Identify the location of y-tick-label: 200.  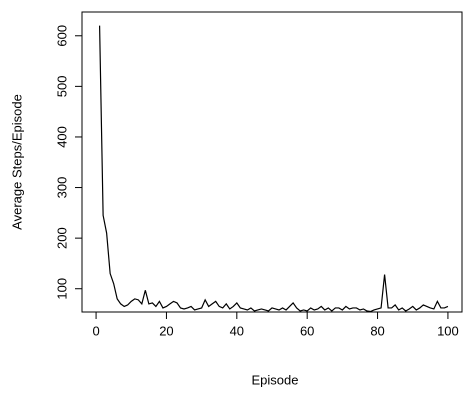
(61, 238).